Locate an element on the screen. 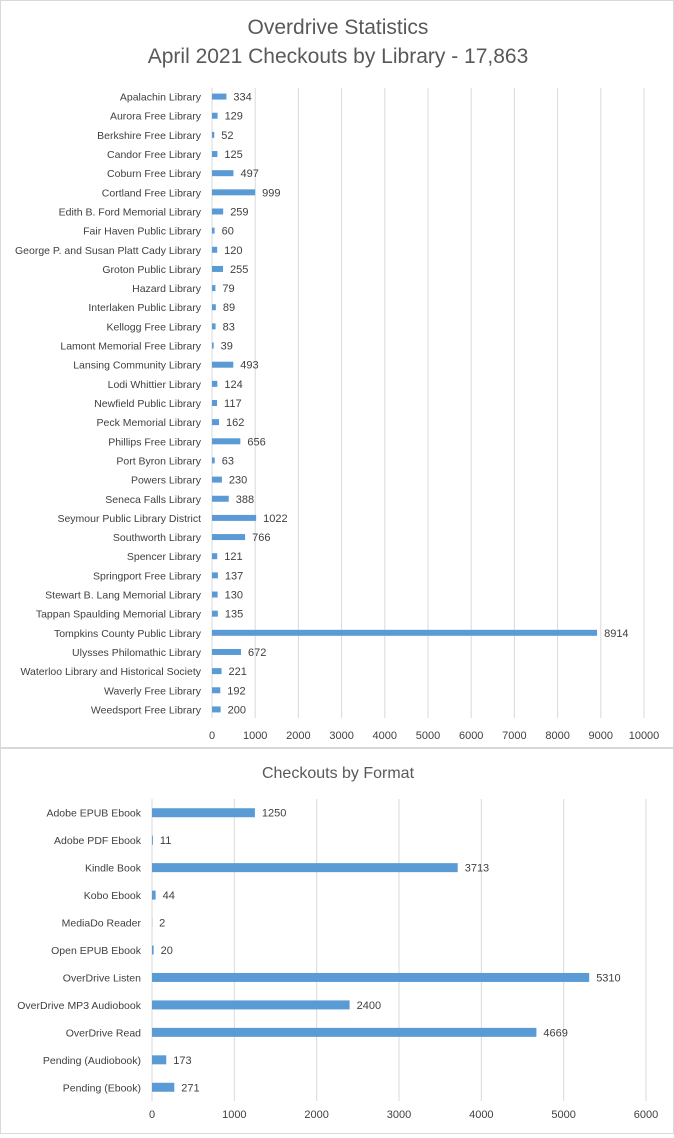  category-label: OverDrive Read is located at coordinates (103, 1033).